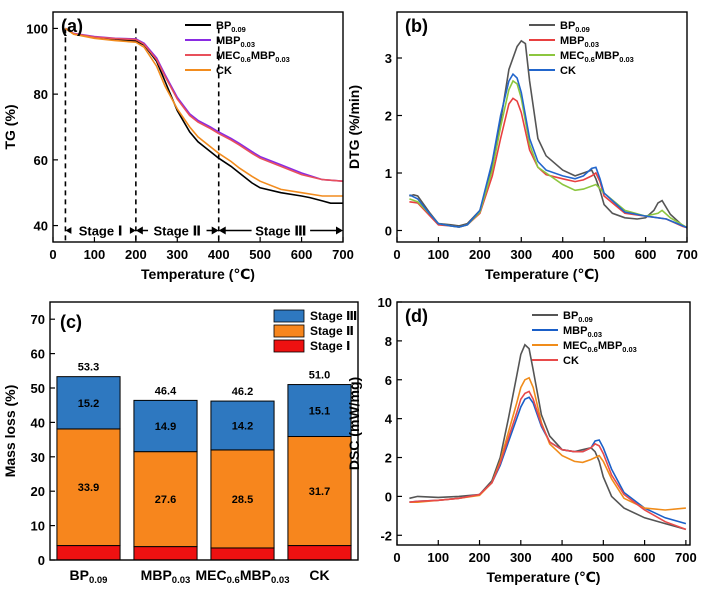 This screenshot has height=589, width=718. What do you see at coordinates (41, 94) in the screenshot?
I see `y-tick-label: 80` at bounding box center [41, 94].